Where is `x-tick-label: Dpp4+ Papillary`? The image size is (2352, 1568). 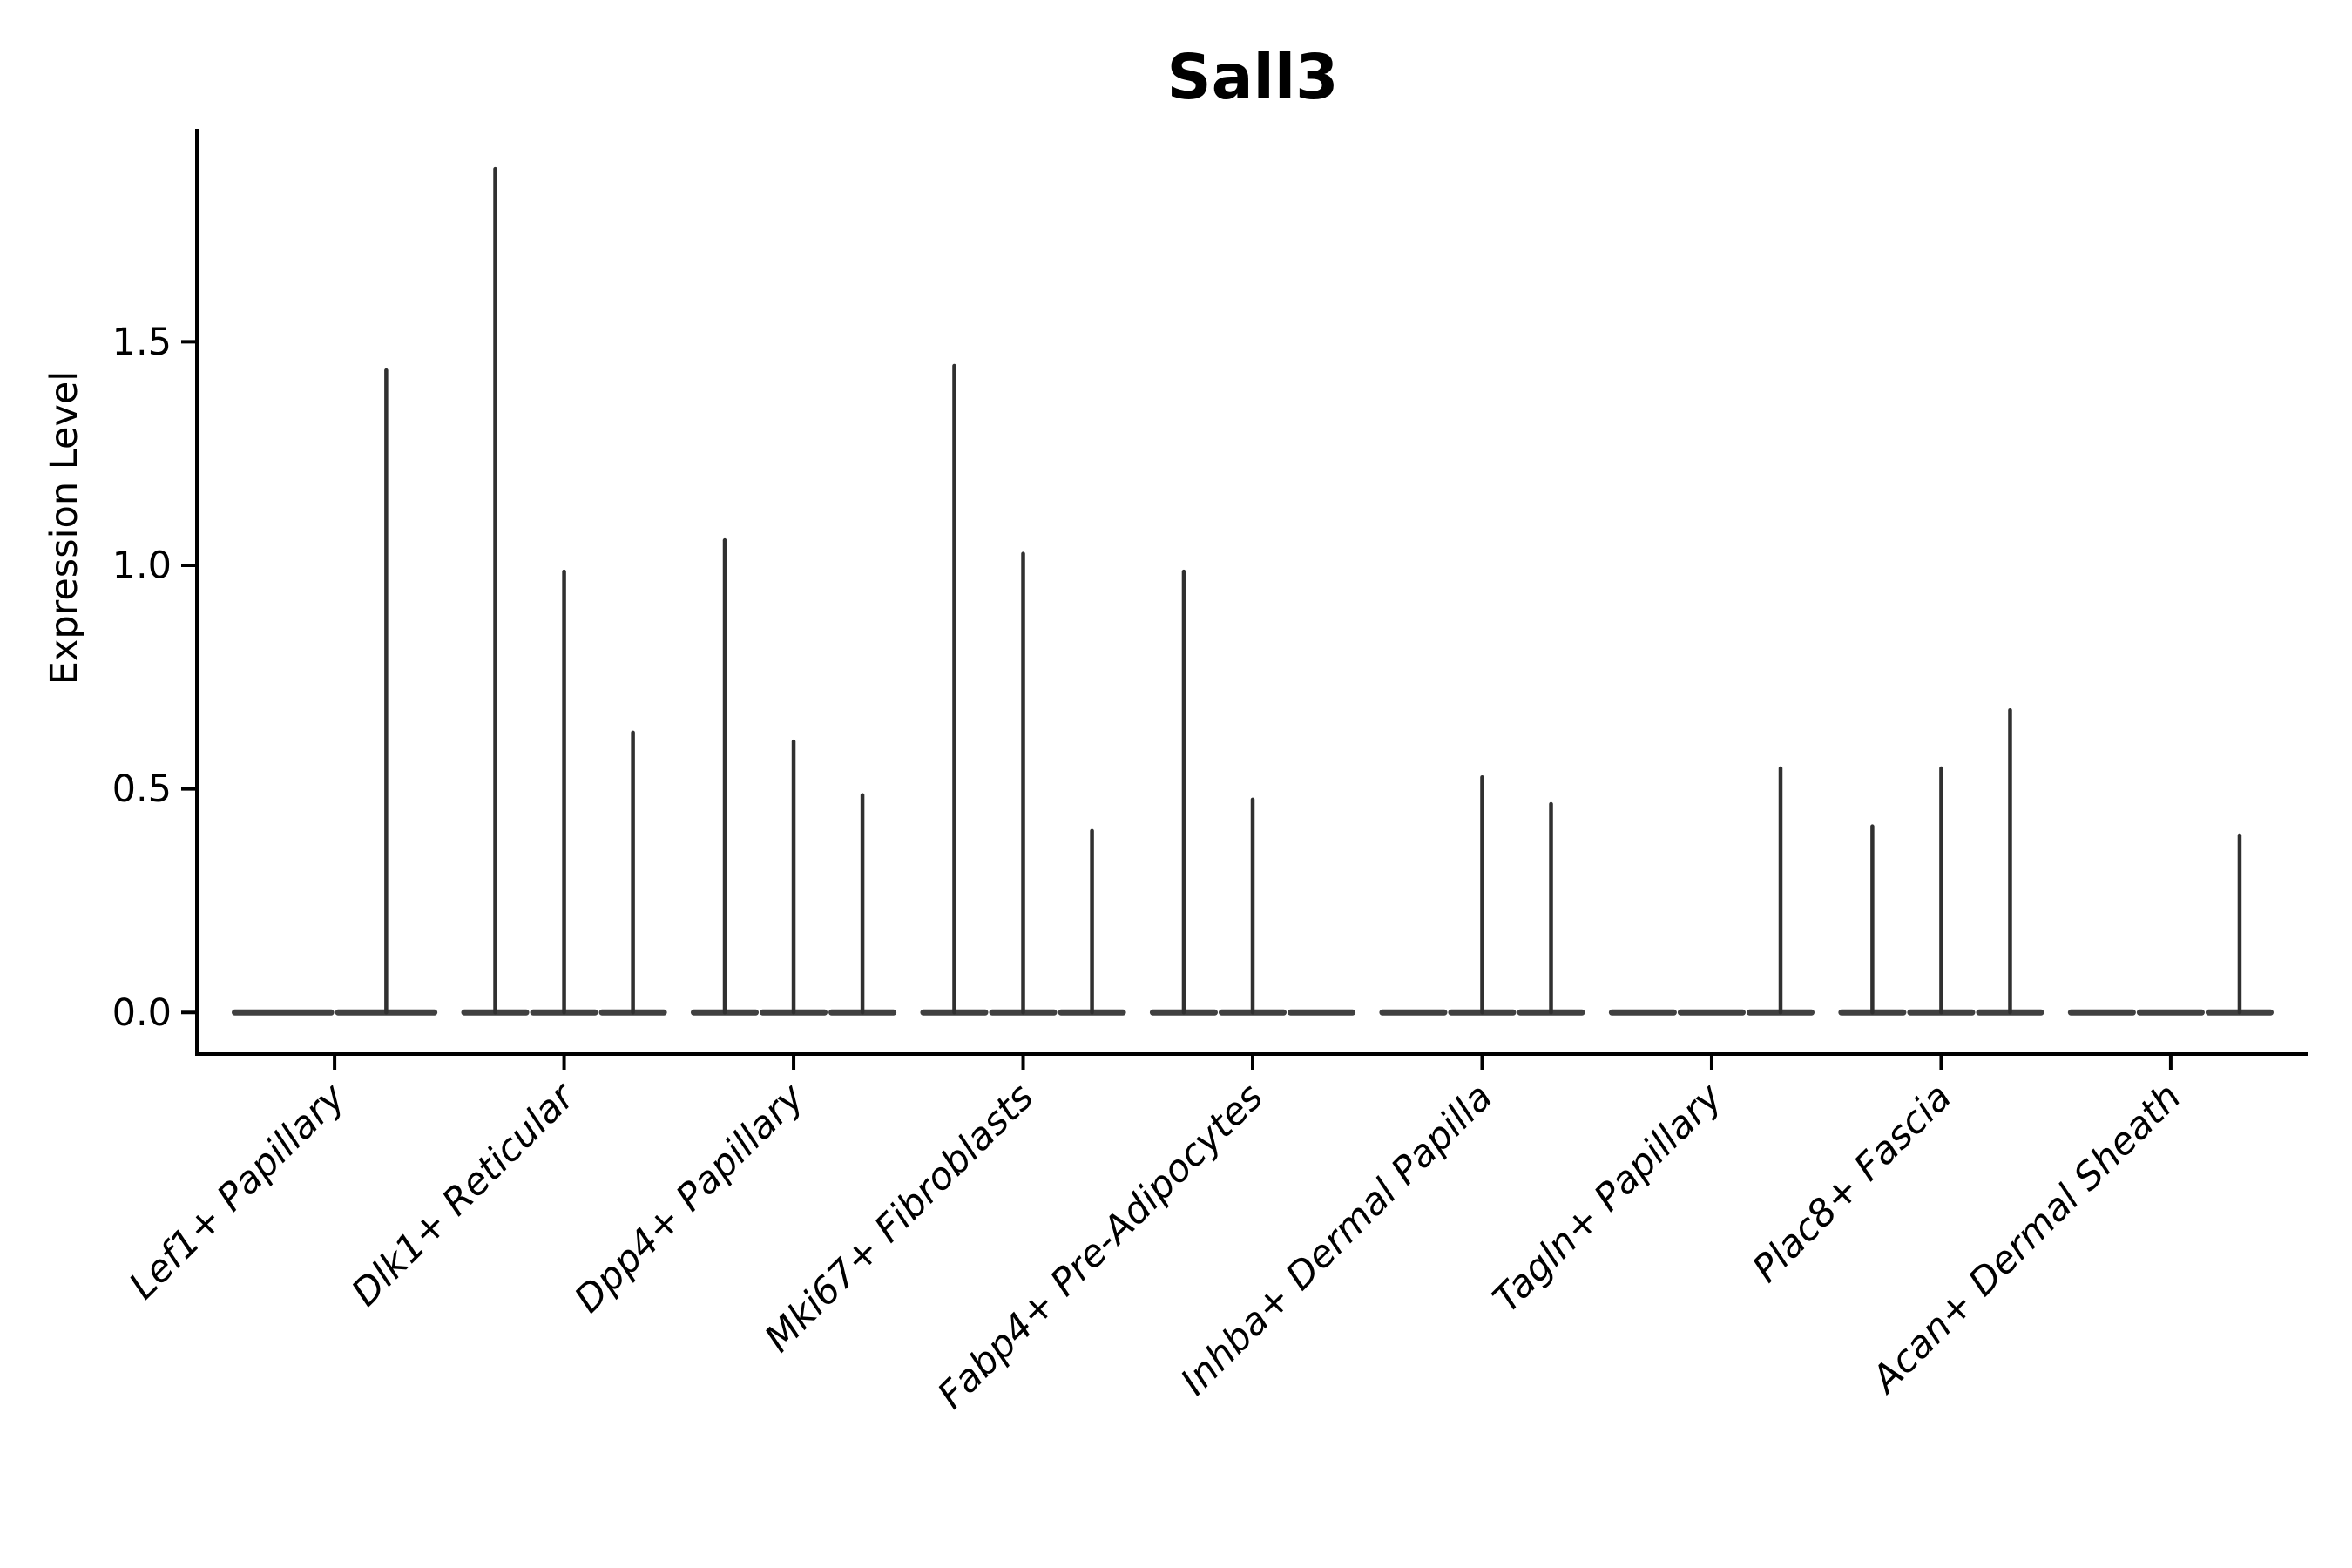
x-tick-label: Dpp4+ Papillary is located at coordinates (689, 1198).